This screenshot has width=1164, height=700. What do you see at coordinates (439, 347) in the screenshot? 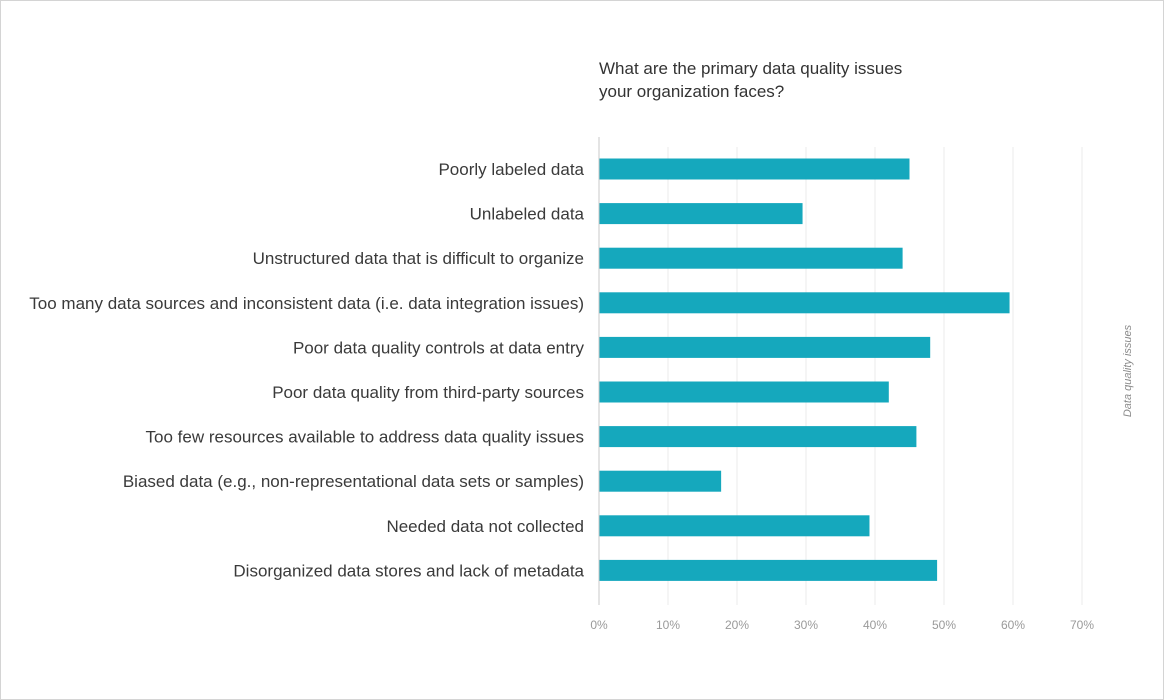
I see `category-label-4: Poor data quality controls at data entry` at bounding box center [439, 347].